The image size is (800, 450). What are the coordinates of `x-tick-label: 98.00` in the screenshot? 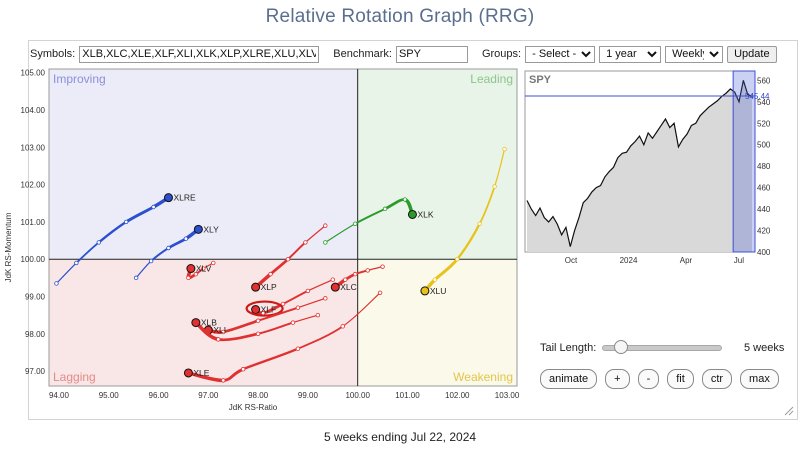 It's located at (258, 395).